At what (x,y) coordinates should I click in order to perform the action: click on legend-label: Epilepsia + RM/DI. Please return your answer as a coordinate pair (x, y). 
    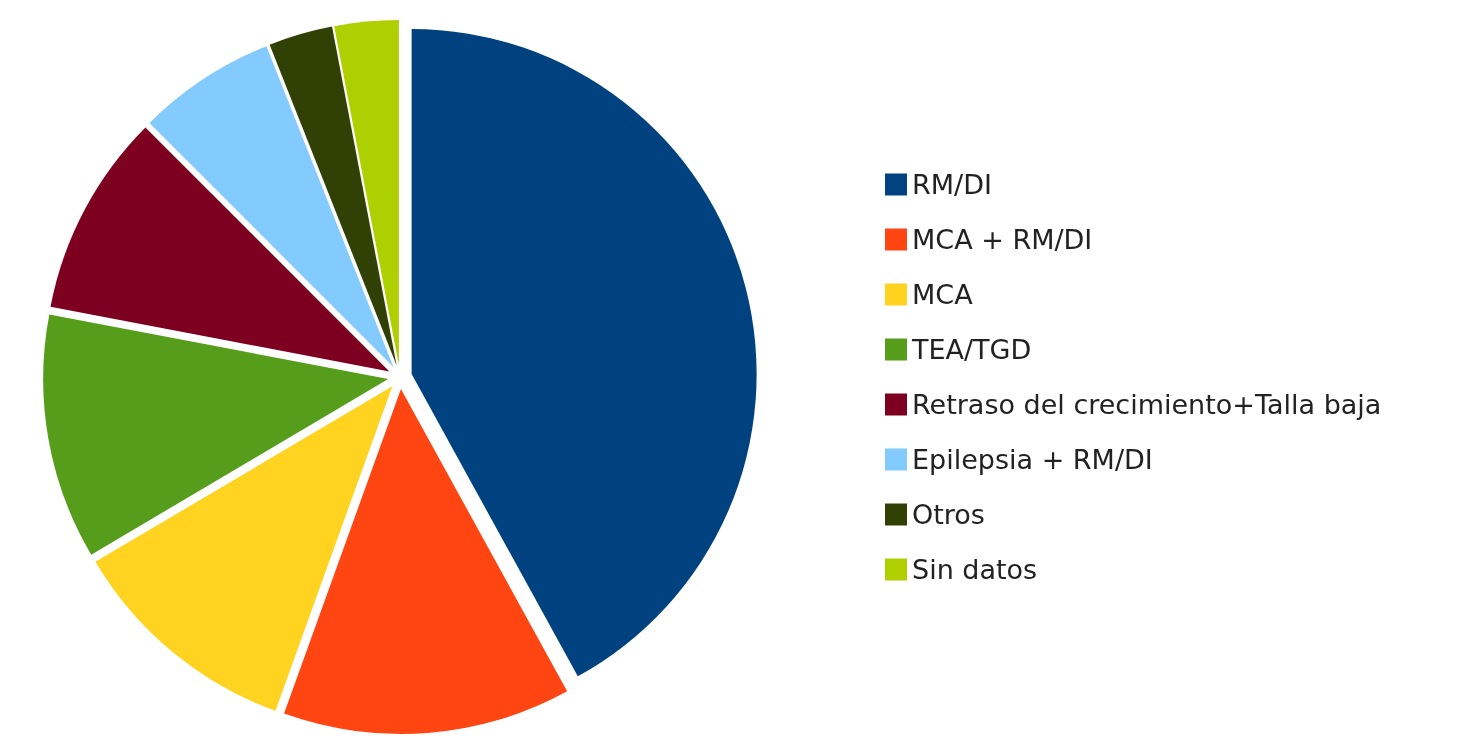
    Looking at the image, I should click on (1032, 459).